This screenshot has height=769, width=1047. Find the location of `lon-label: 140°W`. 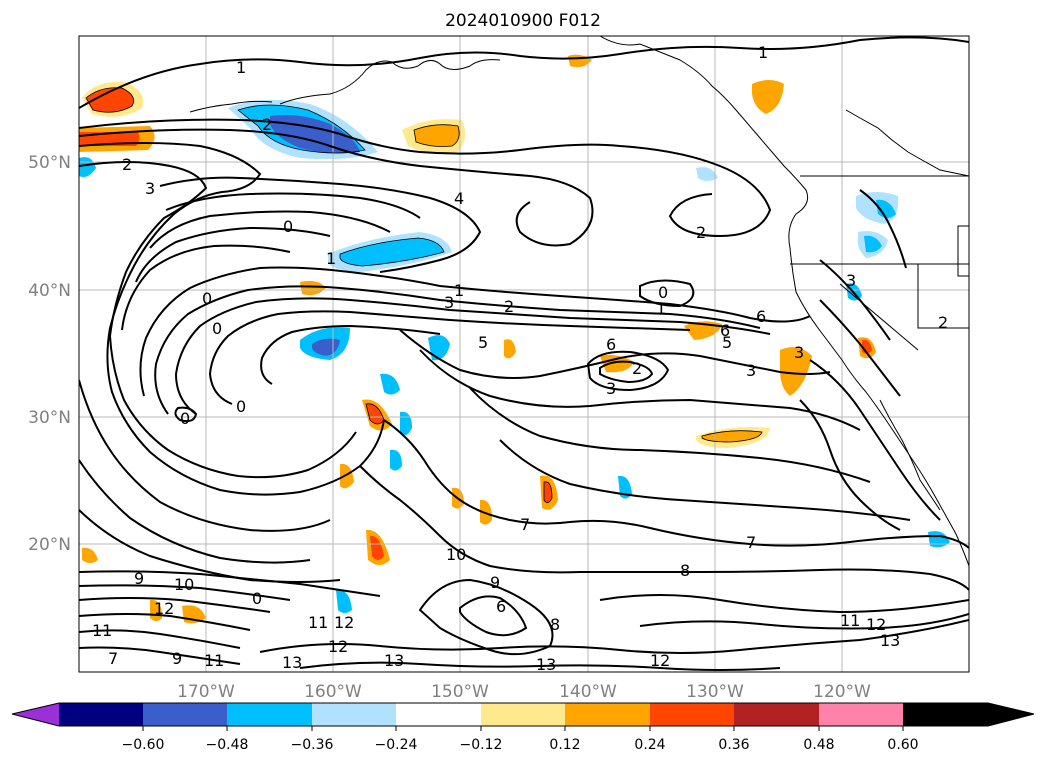

lon-label: 140°W is located at coordinates (588, 692).